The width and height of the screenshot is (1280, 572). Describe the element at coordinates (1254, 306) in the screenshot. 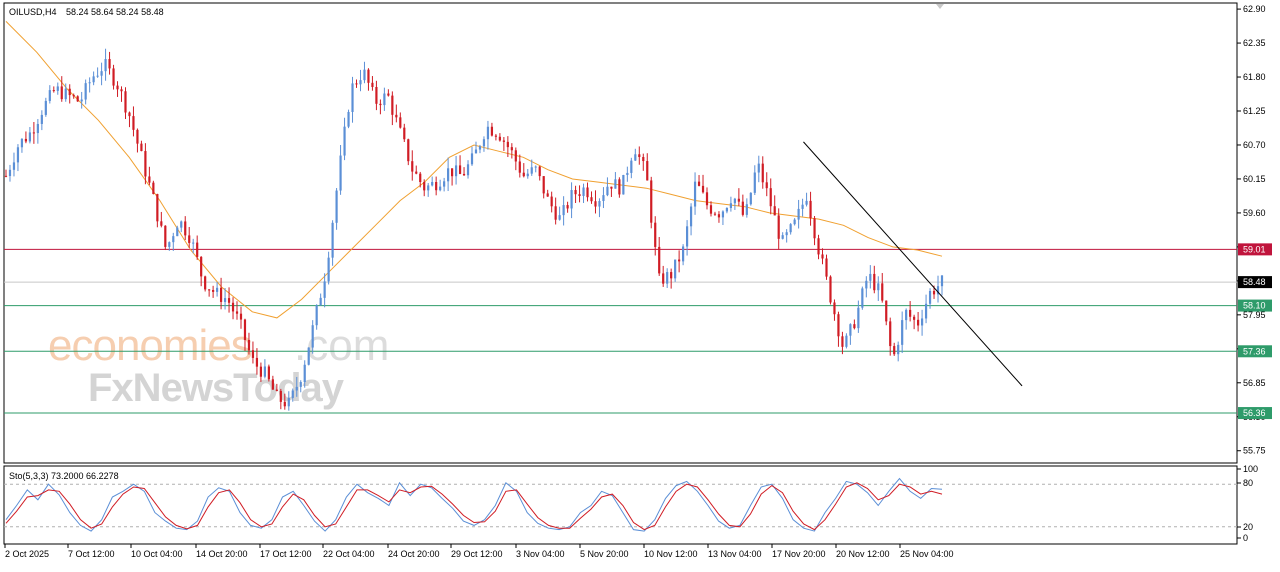

I see `level-tag-1: 58.10` at that location.